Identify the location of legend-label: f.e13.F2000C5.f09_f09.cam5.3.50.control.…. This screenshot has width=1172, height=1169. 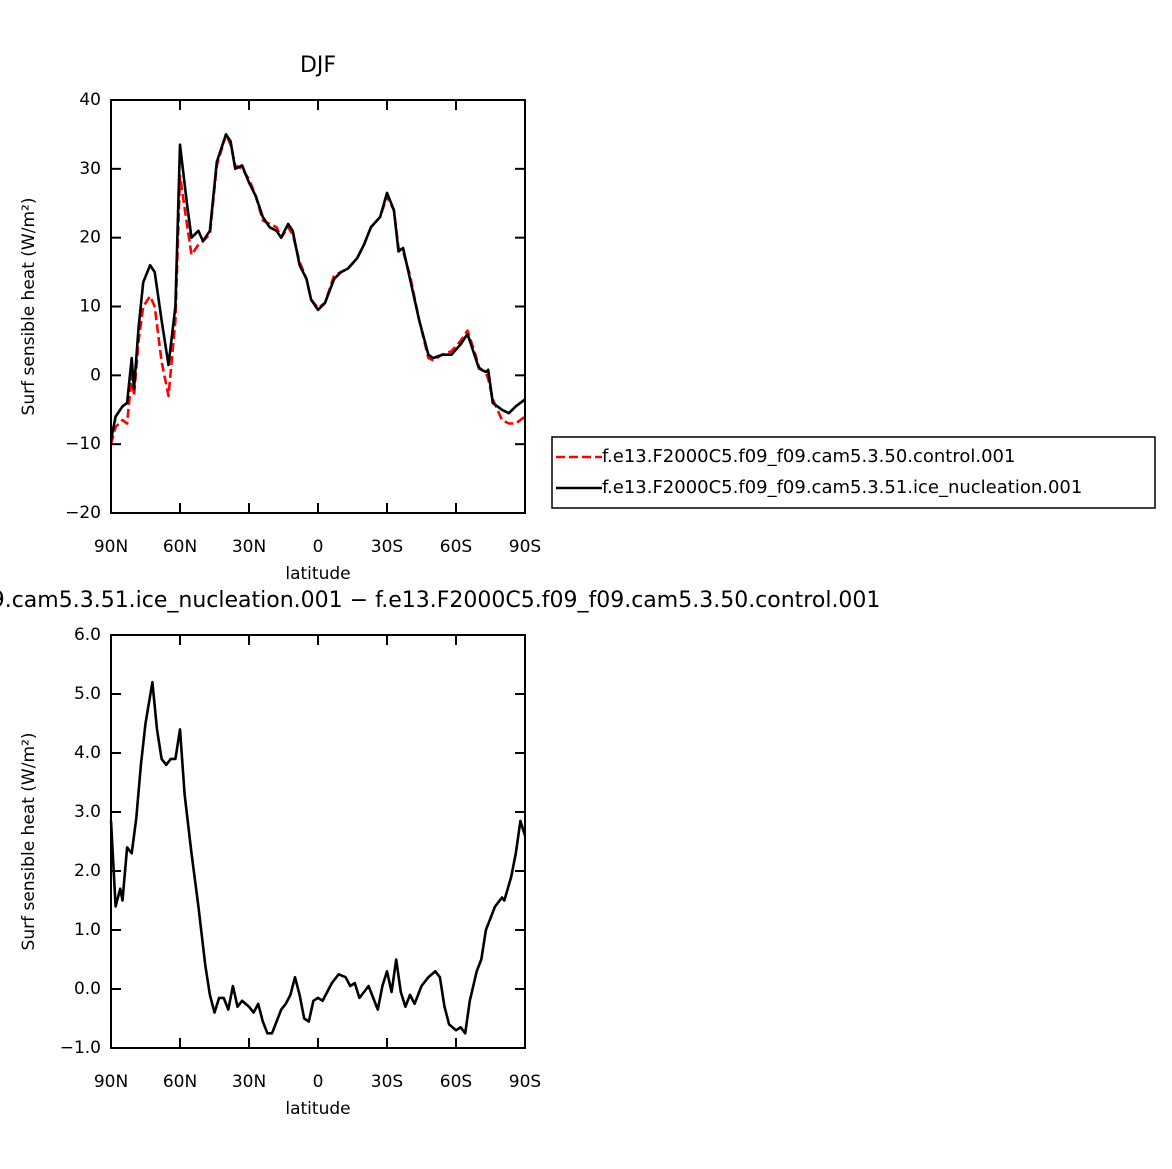
(808, 456).